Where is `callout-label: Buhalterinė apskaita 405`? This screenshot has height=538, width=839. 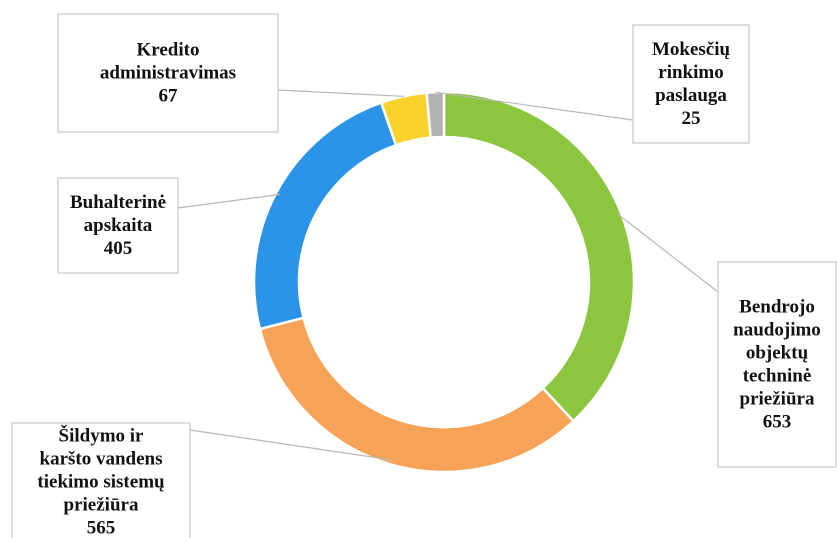
callout-label: Buhalterinė apskaita 405 is located at coordinates (118, 225).